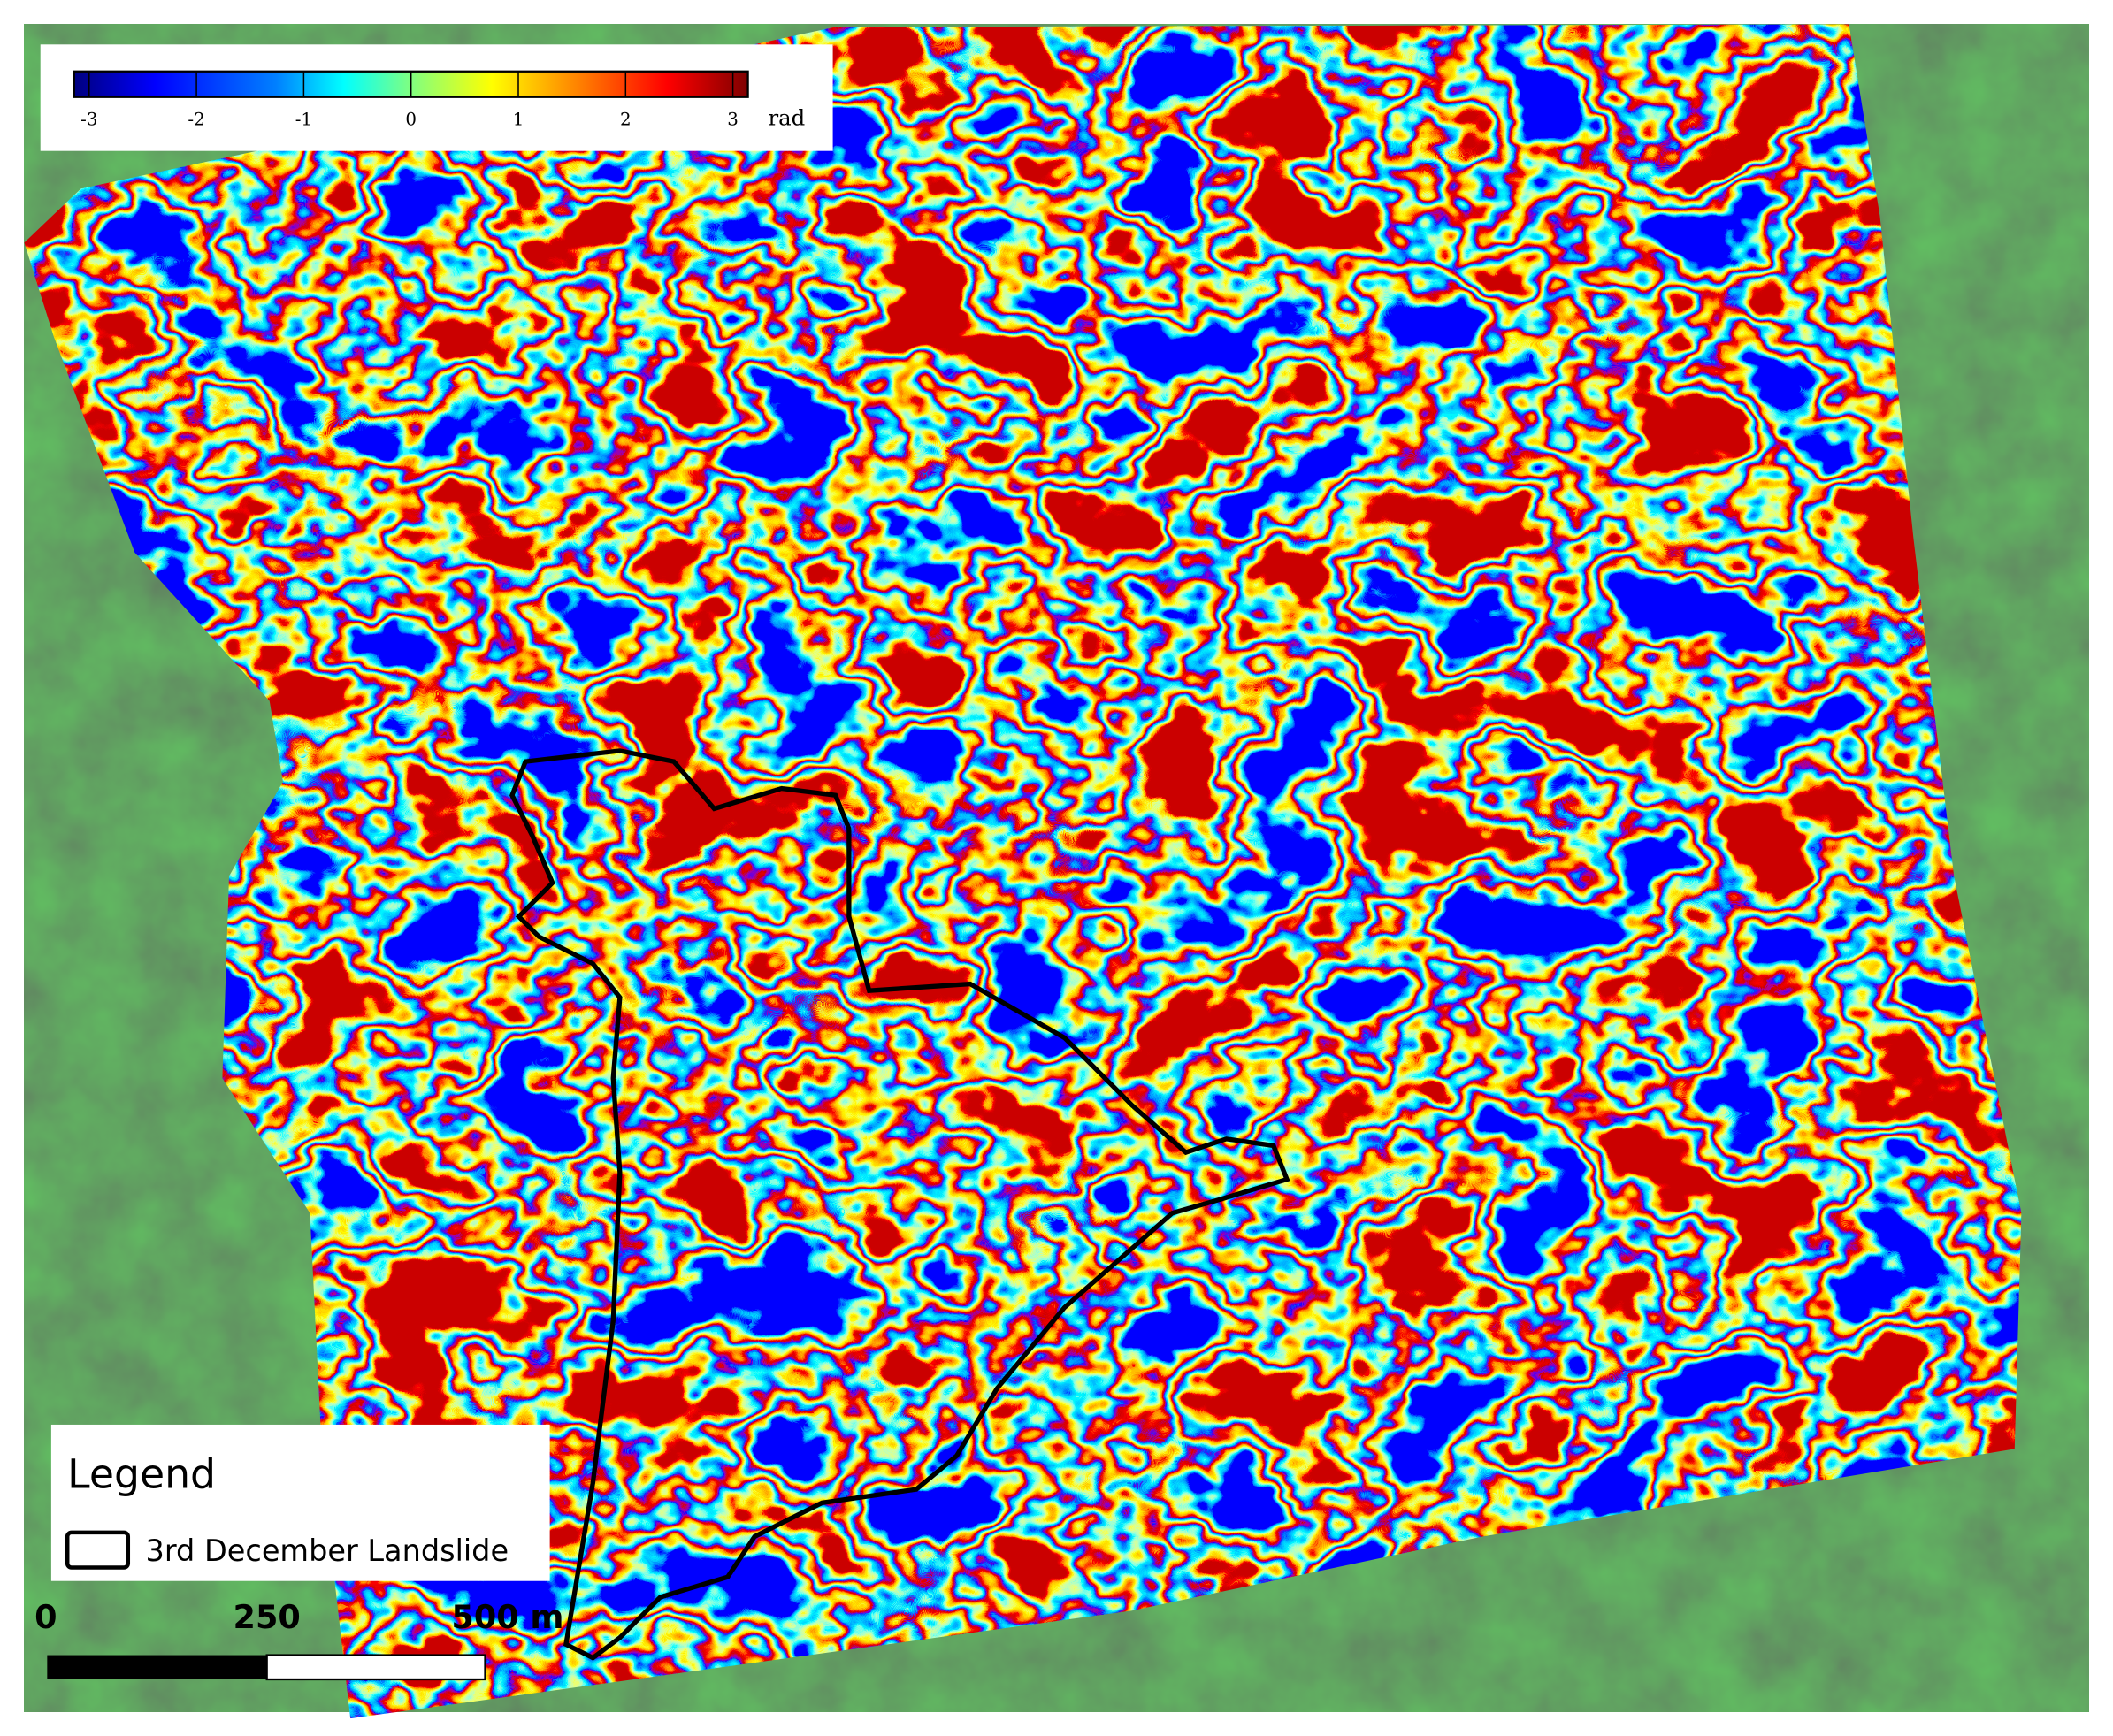 This screenshot has width=2113, height=1736. I want to click on colorbar-tick-label: 2, so click(626, 120).